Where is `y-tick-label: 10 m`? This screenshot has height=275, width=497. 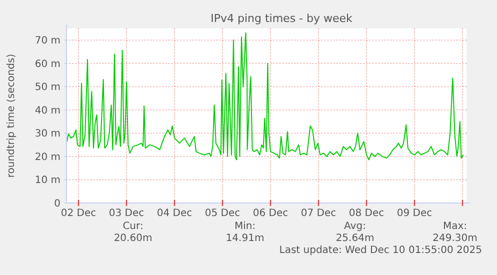 y-tick-label: 10 m is located at coordinates (47, 180).